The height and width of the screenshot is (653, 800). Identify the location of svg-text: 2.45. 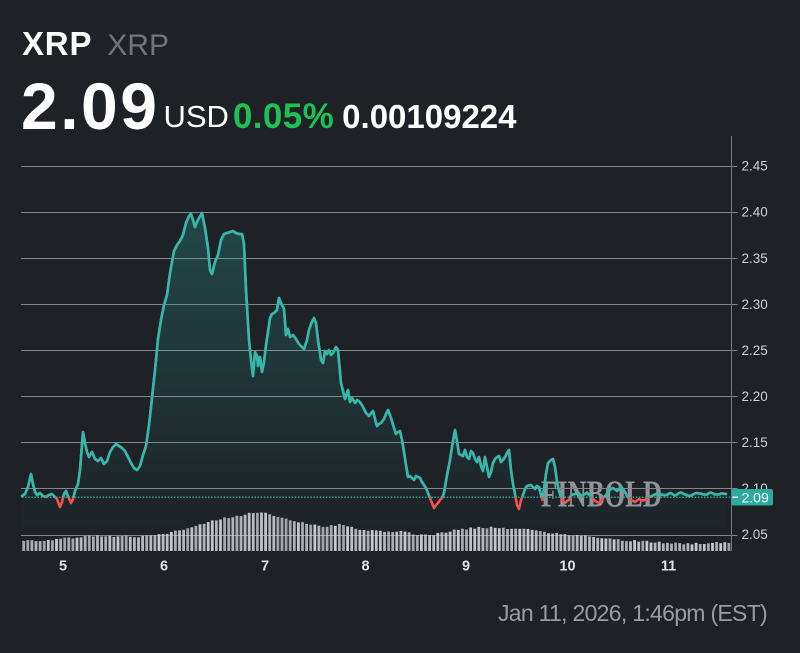
(755, 166).